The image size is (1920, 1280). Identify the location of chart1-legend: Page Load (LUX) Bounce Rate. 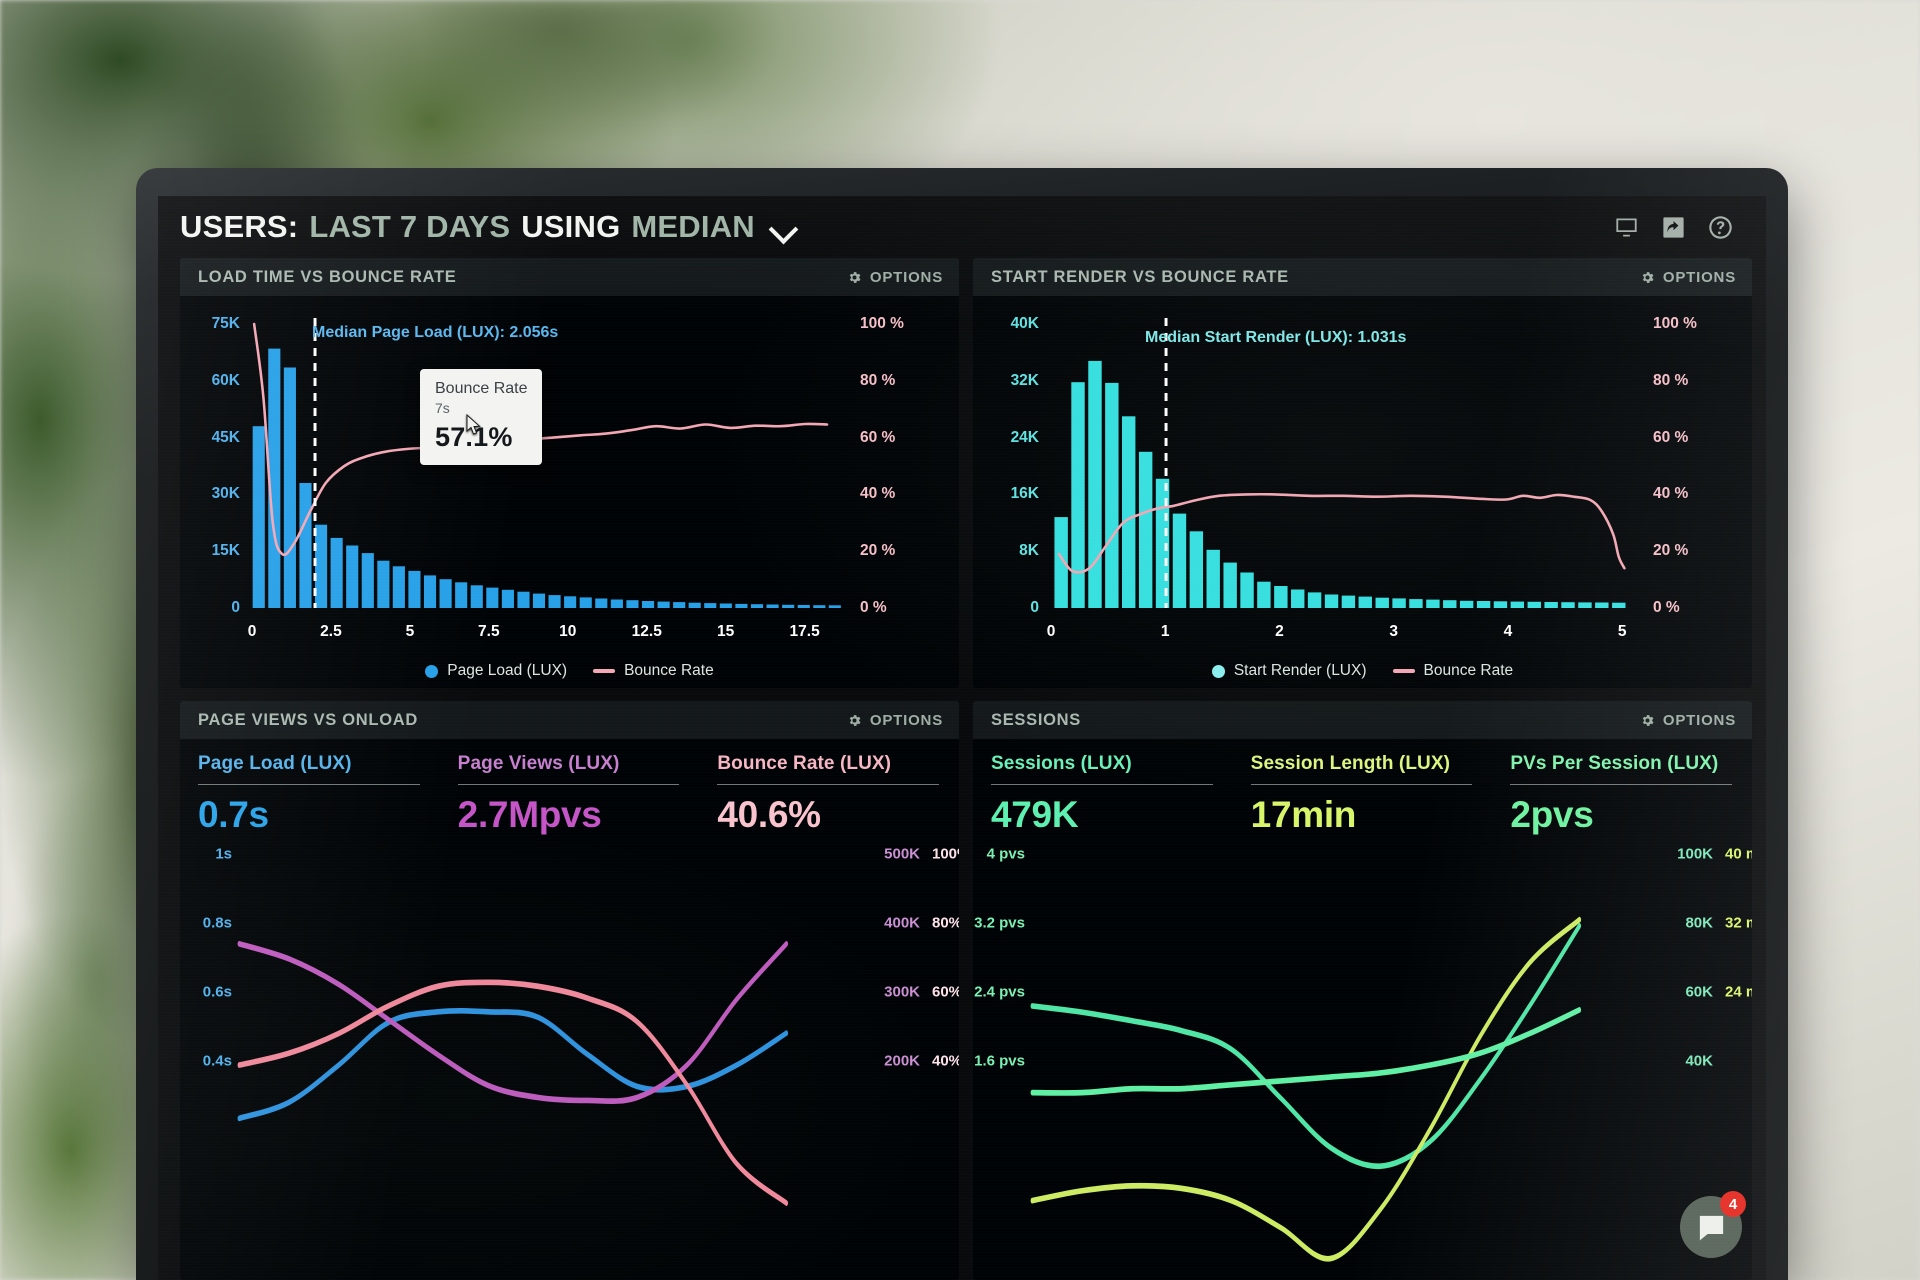
(569, 671).